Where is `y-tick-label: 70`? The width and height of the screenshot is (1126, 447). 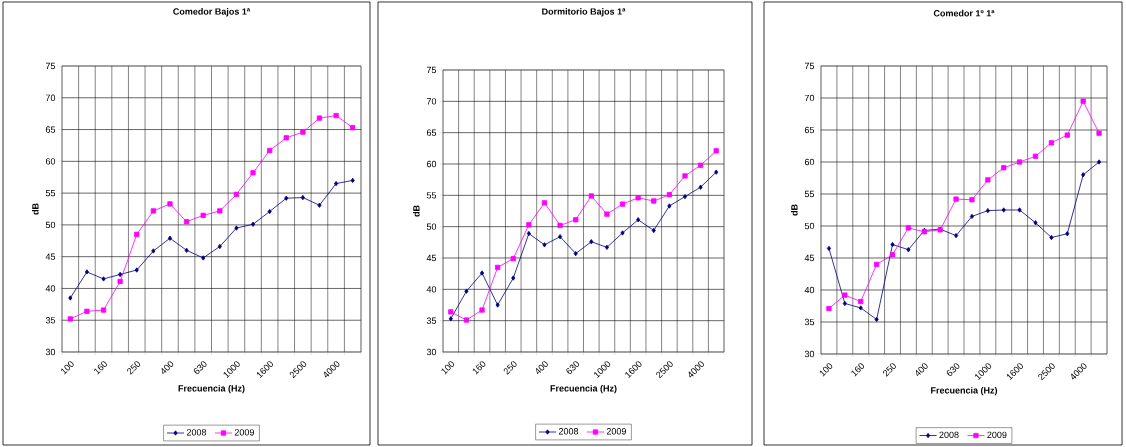 y-tick-label: 70 is located at coordinates (50, 97).